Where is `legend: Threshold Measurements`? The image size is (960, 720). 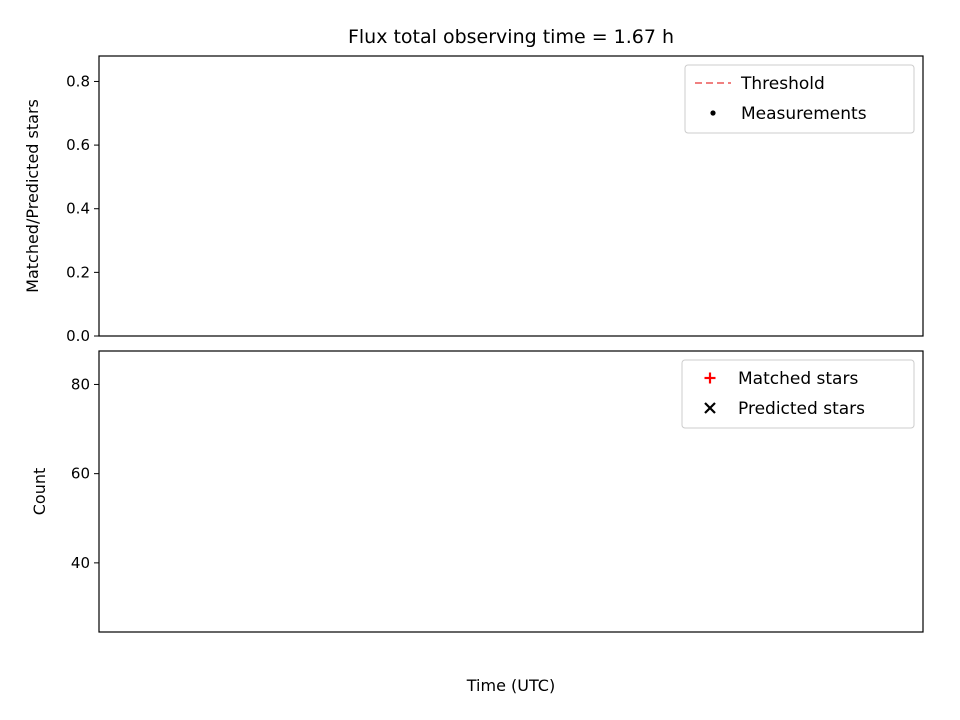
legend: Threshold Measurements is located at coordinates (799, 99).